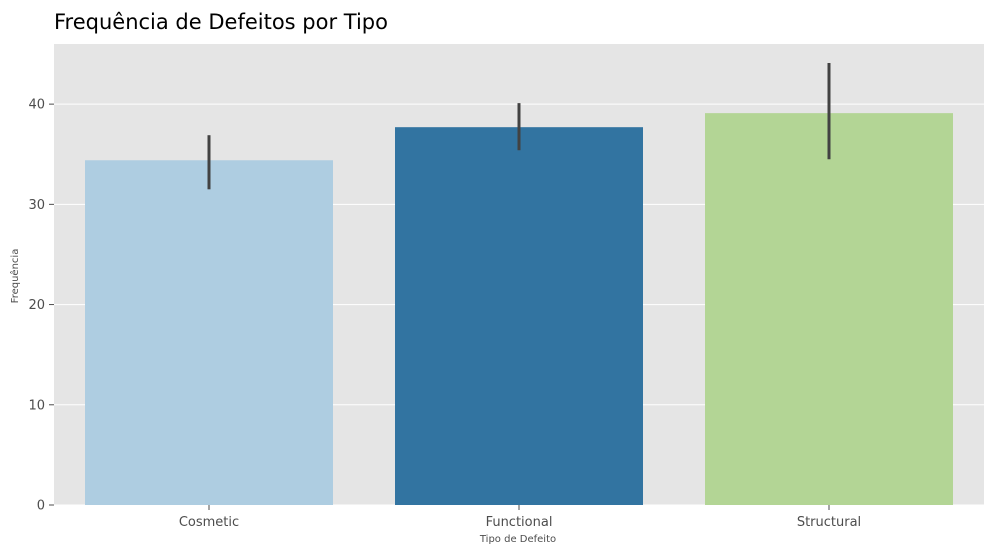 Image resolution: width=993 pixels, height=554 pixels. I want to click on x-tick-label: Structural, so click(829, 522).